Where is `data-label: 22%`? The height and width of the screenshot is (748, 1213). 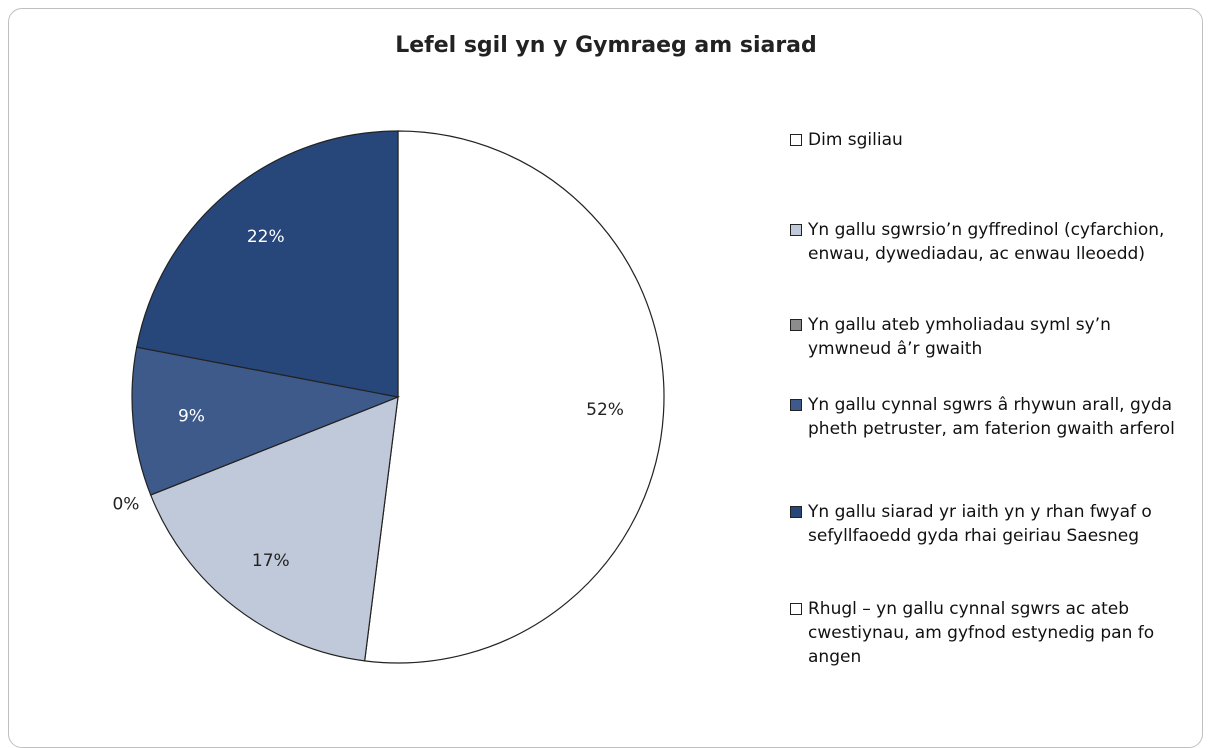
data-label: 22% is located at coordinates (266, 237).